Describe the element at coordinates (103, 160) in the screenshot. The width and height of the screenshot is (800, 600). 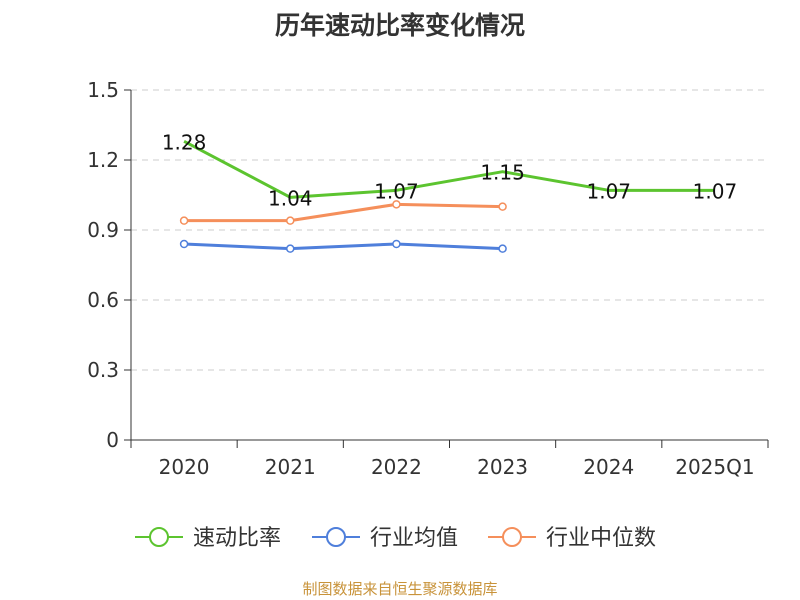
I see `y-tick-label: 1.2` at that location.